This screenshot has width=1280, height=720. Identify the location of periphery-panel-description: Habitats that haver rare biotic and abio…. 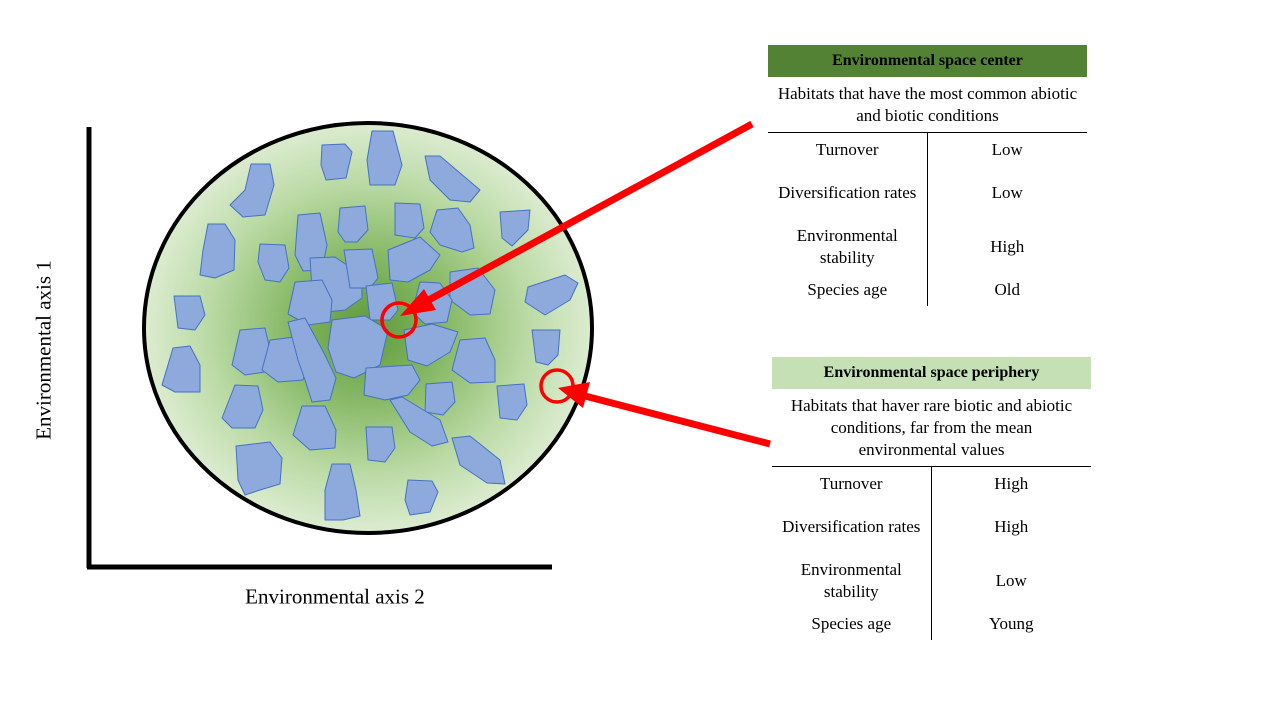
(931, 428).